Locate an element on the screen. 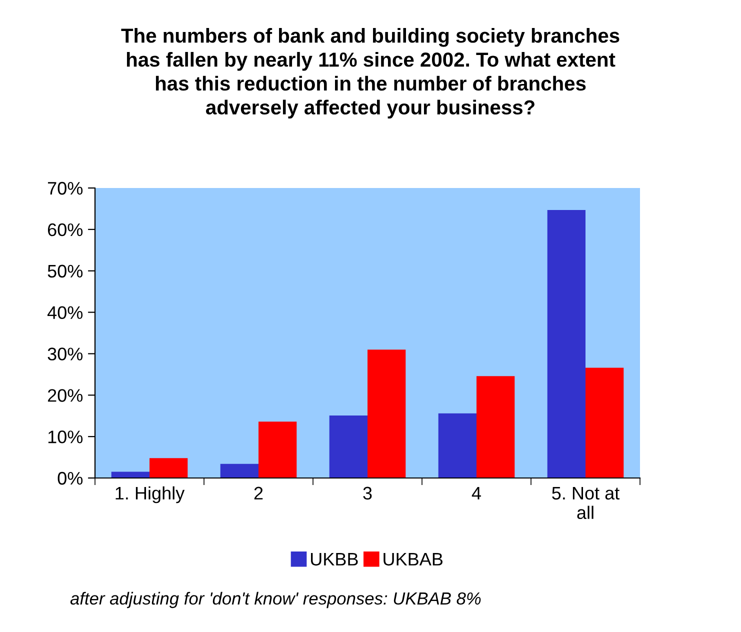 Image resolution: width=741 pixels, height=632 pixels. y-tick-label: 50% is located at coordinates (65, 271).